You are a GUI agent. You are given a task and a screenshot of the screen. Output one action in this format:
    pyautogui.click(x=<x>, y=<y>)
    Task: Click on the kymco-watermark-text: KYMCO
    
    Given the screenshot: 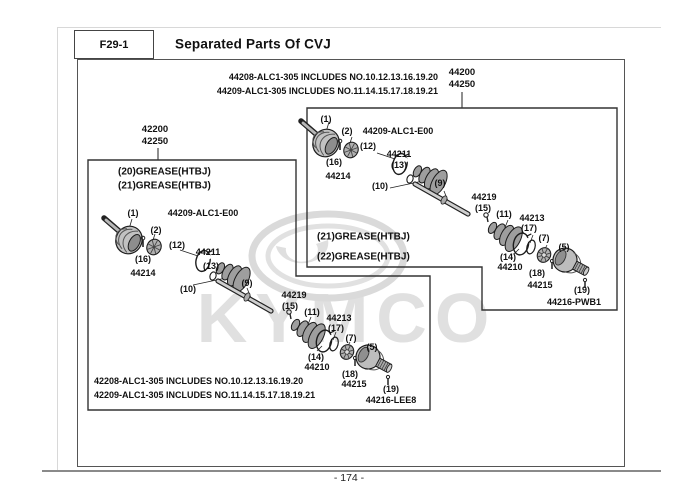 What is the action you would take?
    pyautogui.click(x=347, y=318)
    